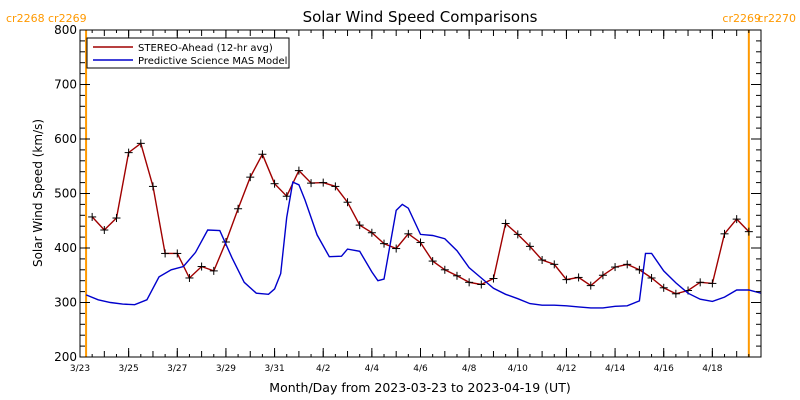 The image size is (800, 400). What do you see at coordinates (205, 48) in the screenshot?
I see `legend-label-stereo: STEREO-Ahead (12-hr avg)` at bounding box center [205, 48].